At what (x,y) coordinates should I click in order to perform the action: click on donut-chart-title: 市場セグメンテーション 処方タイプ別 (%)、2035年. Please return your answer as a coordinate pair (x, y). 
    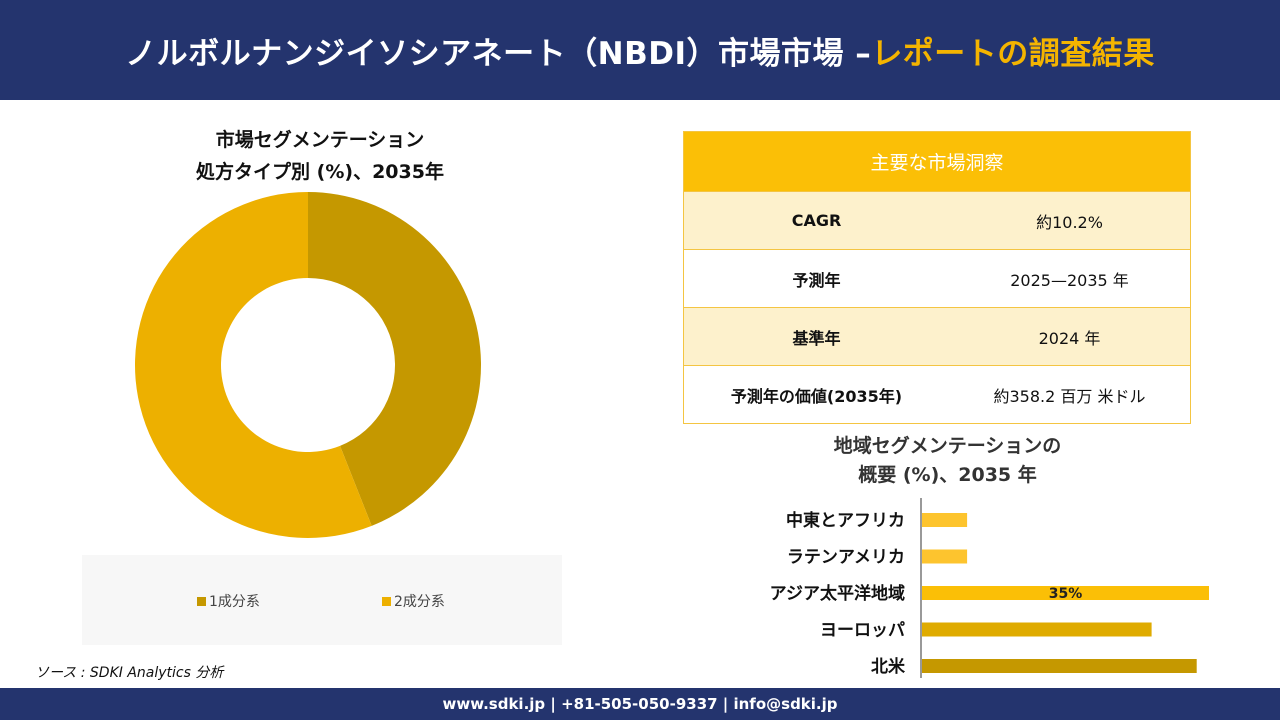
    Looking at the image, I should click on (320, 156).